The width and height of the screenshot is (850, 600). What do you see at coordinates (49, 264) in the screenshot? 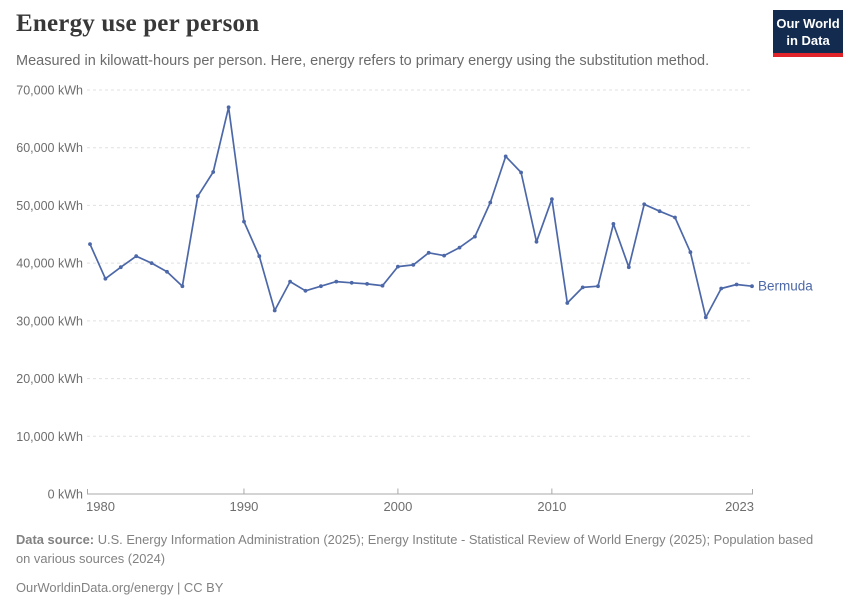
I see `y-tick-label: 40,000 kWh` at bounding box center [49, 264].